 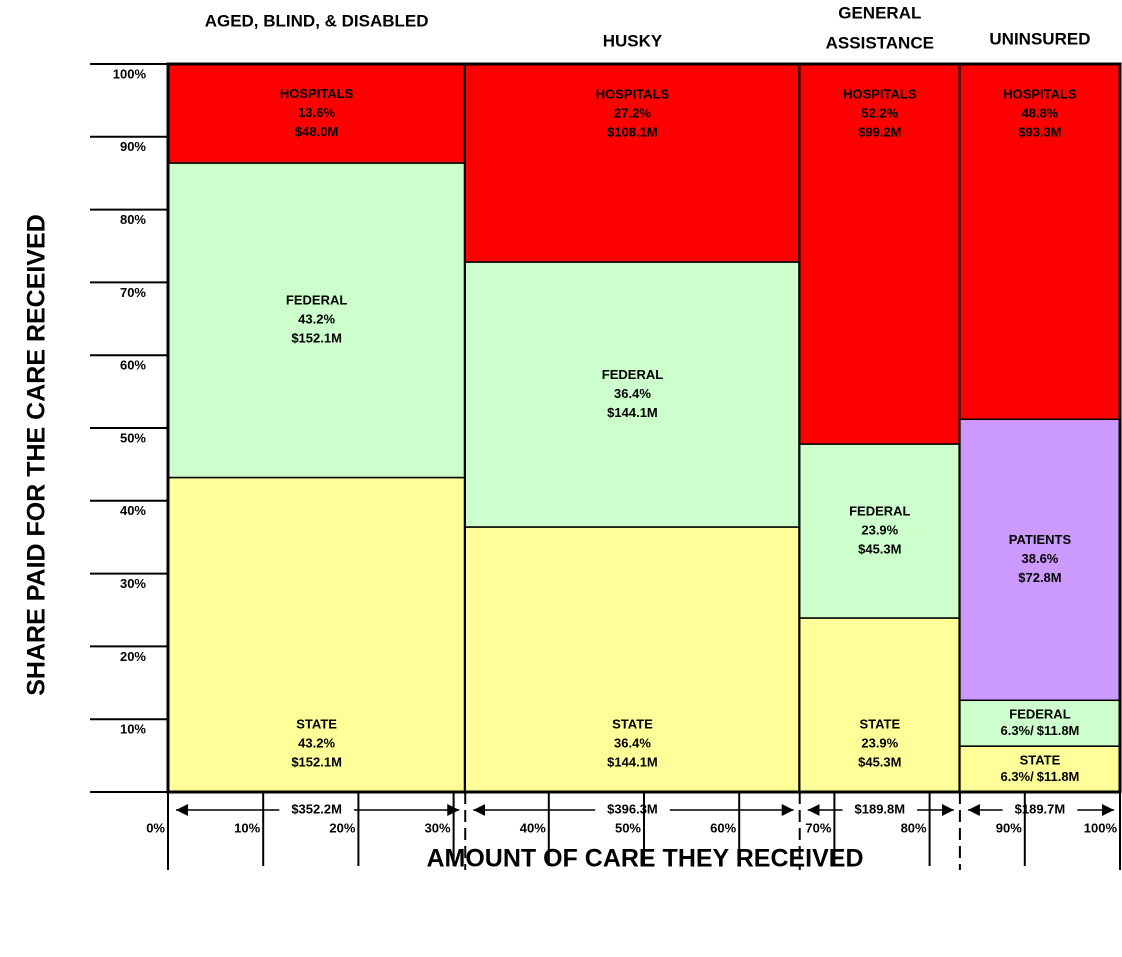 What do you see at coordinates (130, 73) in the screenshot?
I see `y-tick-label: 100%` at bounding box center [130, 73].